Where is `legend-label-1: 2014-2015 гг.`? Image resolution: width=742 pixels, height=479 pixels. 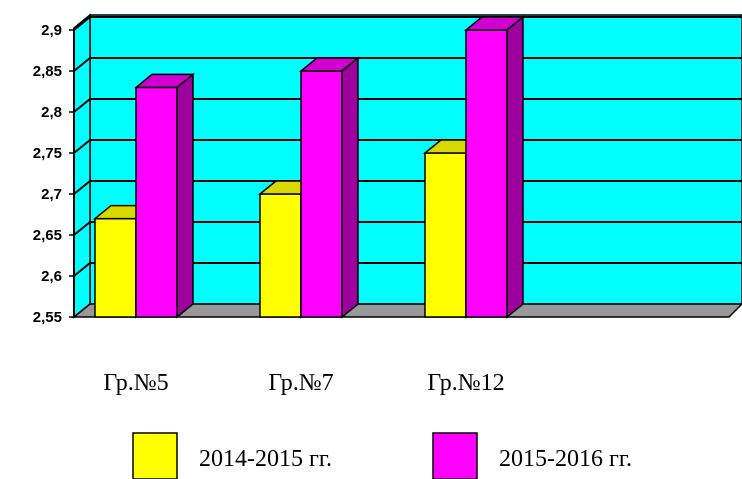 legend-label-1: 2014-2015 гг. is located at coordinates (265, 459).